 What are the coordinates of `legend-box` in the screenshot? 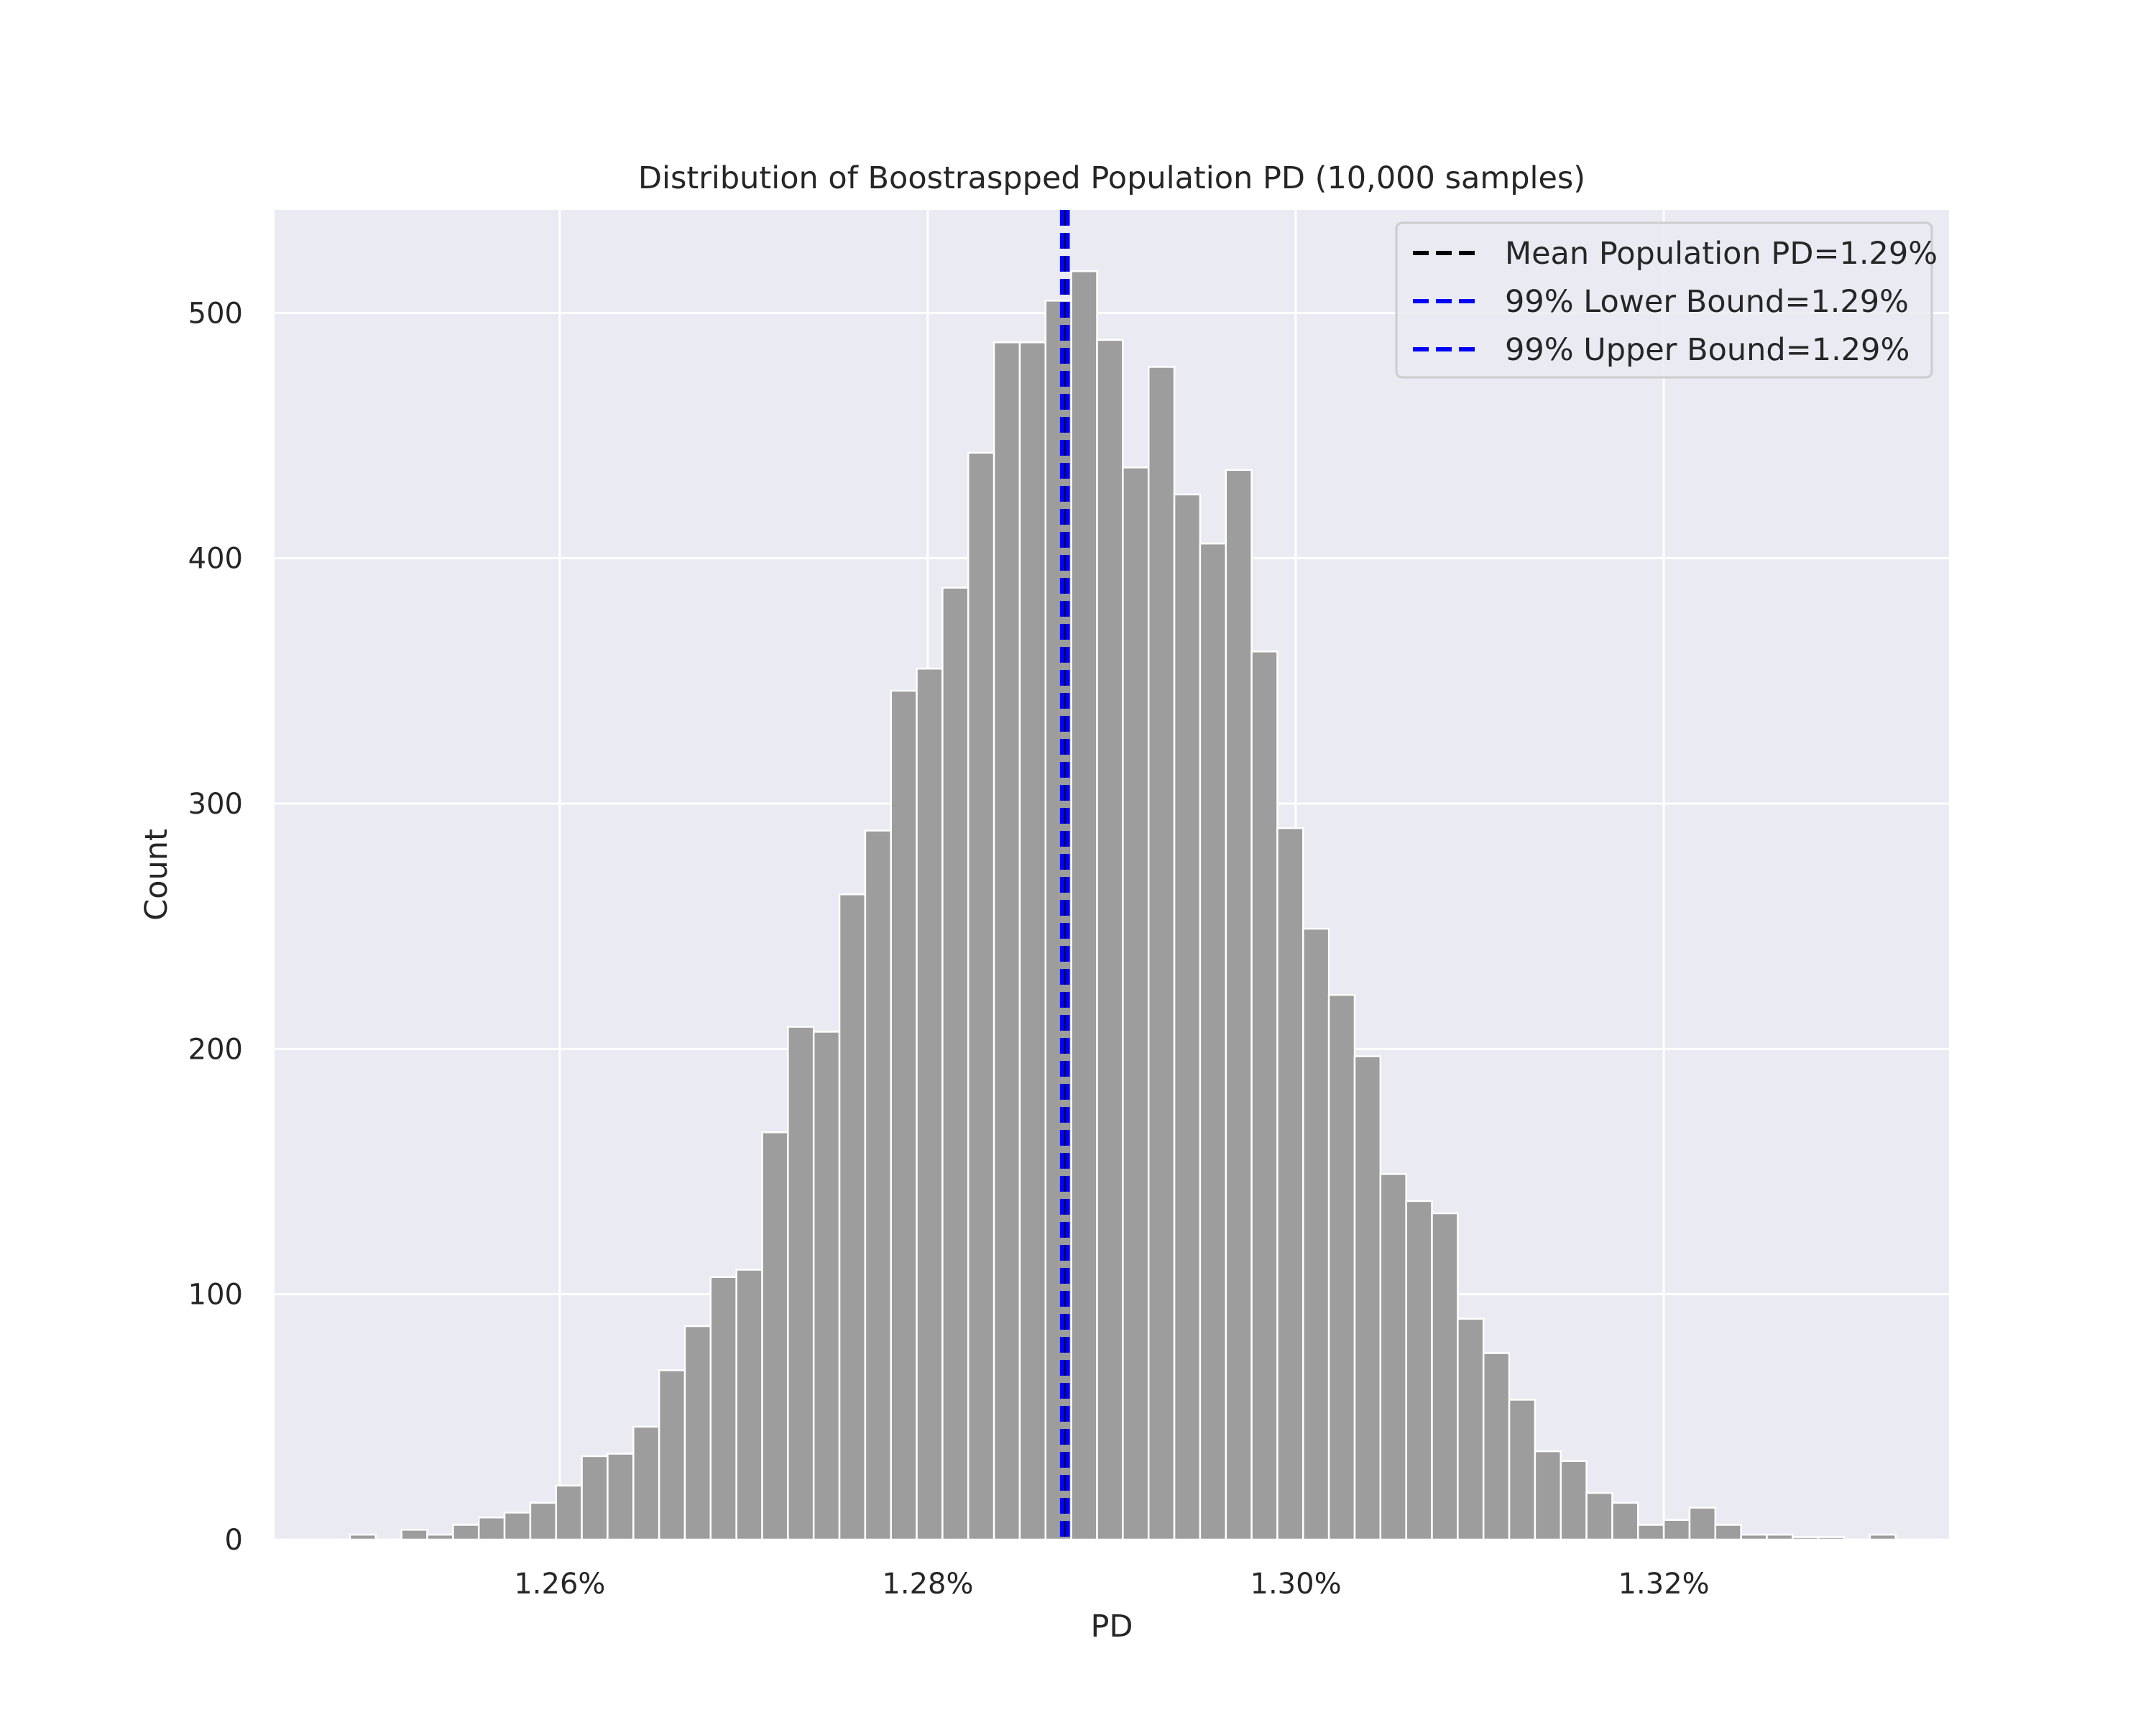 It's located at (1664, 300).